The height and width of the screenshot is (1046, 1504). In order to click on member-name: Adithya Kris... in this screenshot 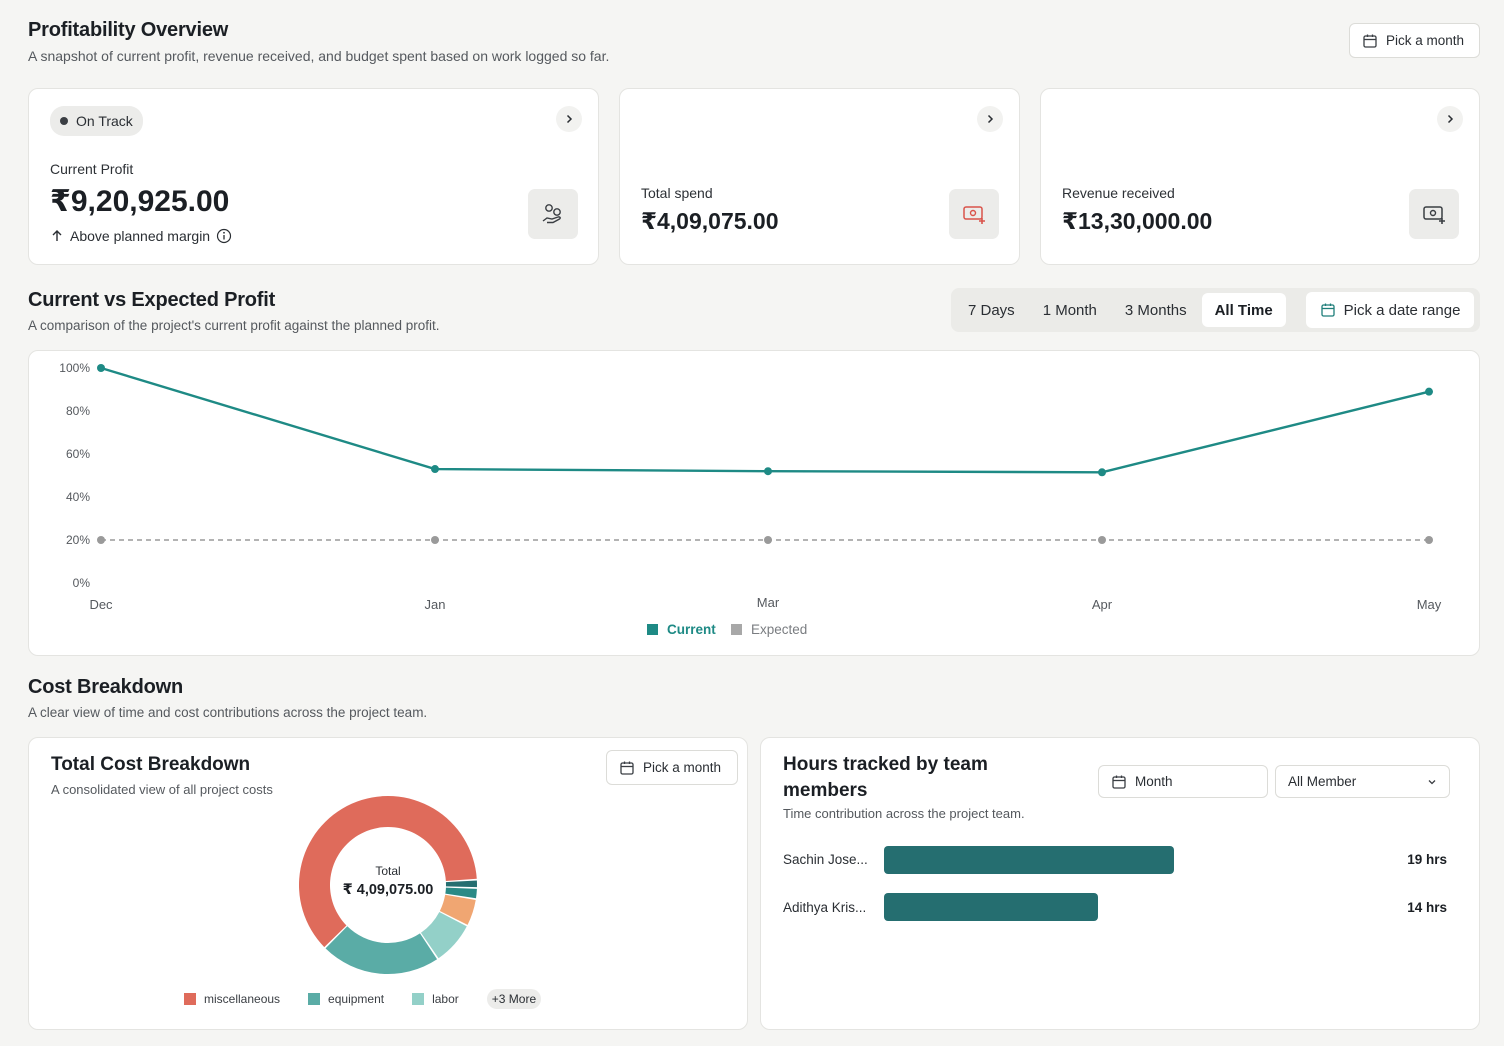, I will do `click(825, 907)`.